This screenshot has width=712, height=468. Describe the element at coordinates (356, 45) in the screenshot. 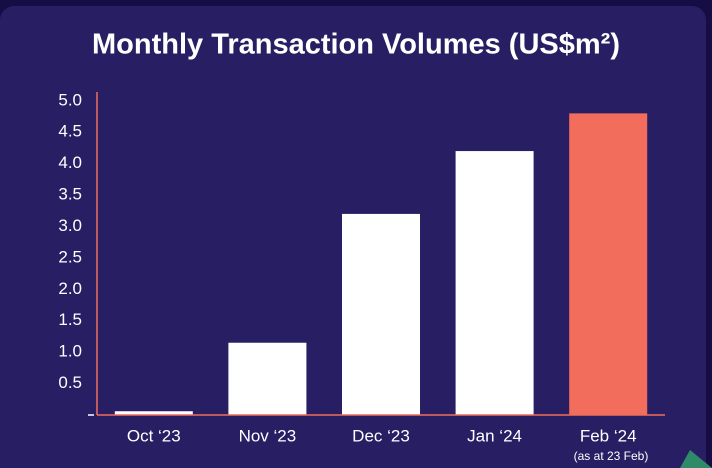

I see `chart-title: Monthly Transaction Volumes (US$m²)` at that location.